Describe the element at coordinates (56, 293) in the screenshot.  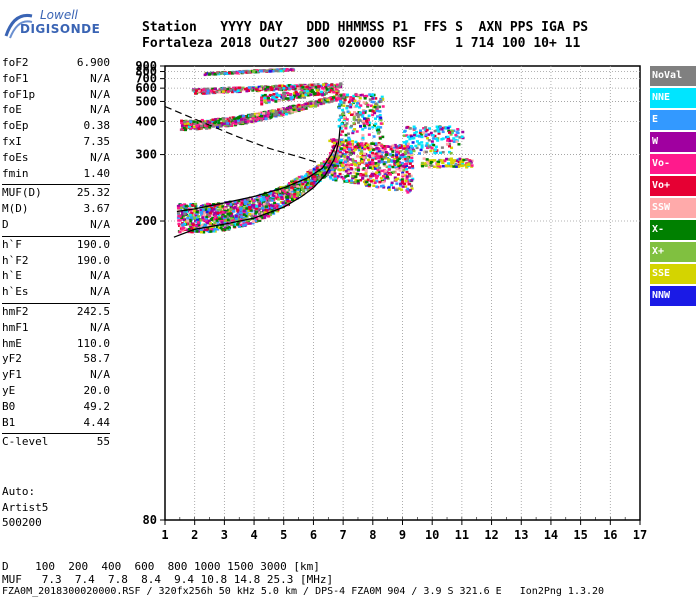
I see `param-row: h`Es N/A` at that location.